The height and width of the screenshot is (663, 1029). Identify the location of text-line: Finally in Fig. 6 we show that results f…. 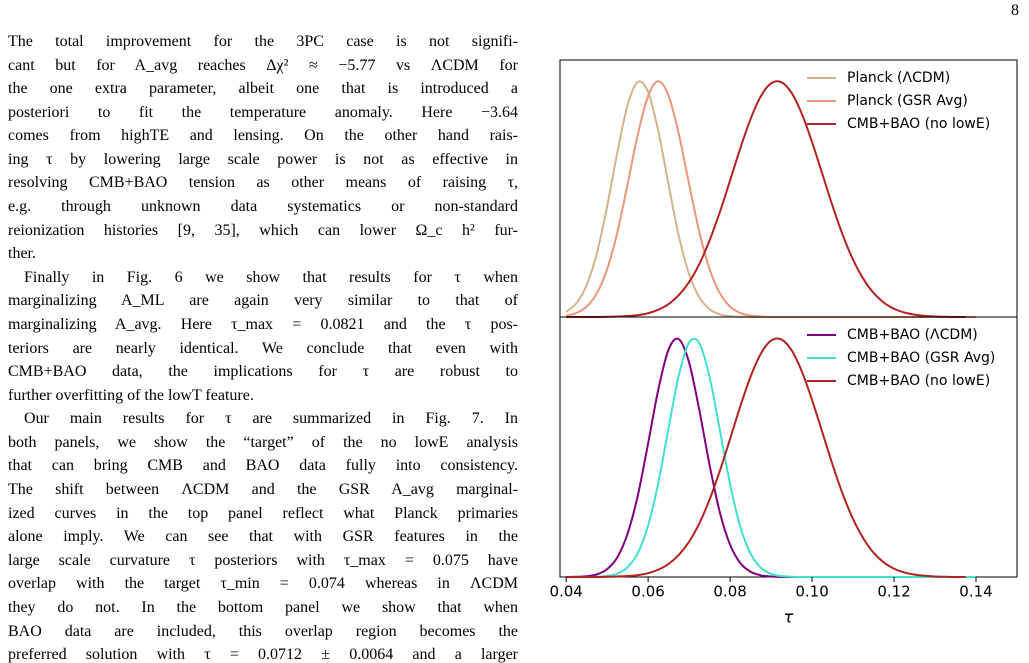
(271, 277).